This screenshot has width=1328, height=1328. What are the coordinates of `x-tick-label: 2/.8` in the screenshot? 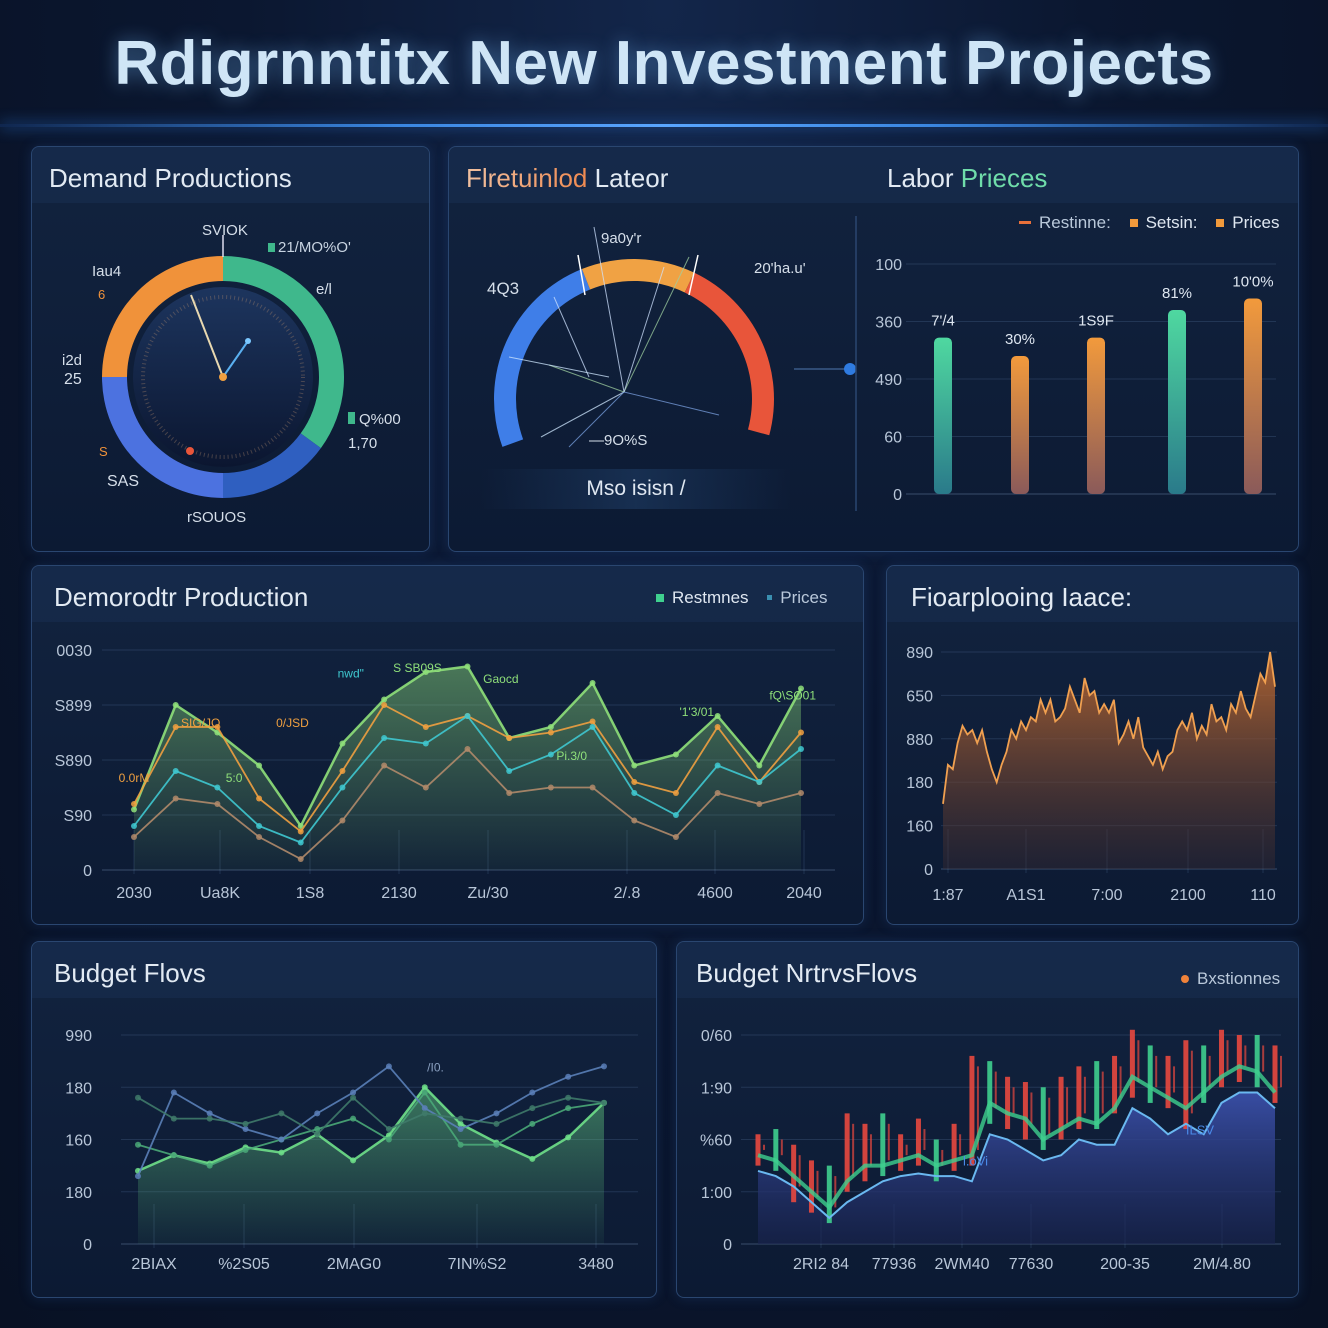 It's located at (627, 893).